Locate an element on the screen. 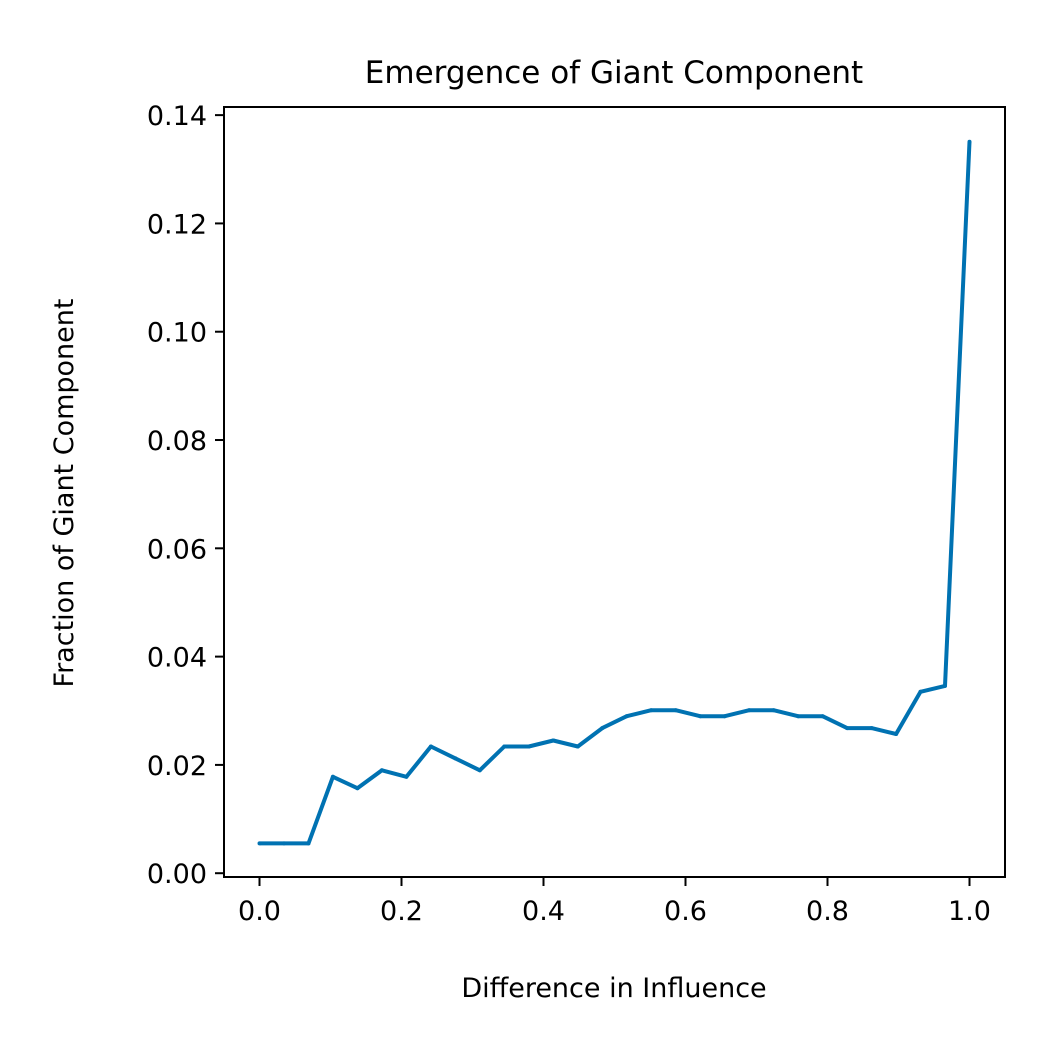 The image size is (1050, 1055). x-tick-label: 0.2 is located at coordinates (401, 911).